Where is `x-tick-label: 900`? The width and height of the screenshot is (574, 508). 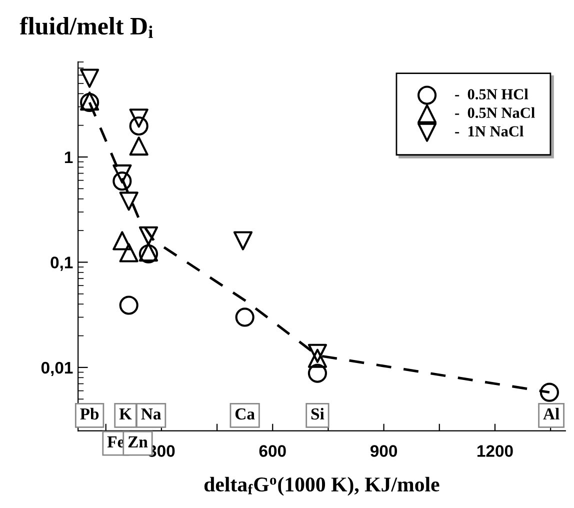
x-tick-label: 900 is located at coordinates (384, 451).